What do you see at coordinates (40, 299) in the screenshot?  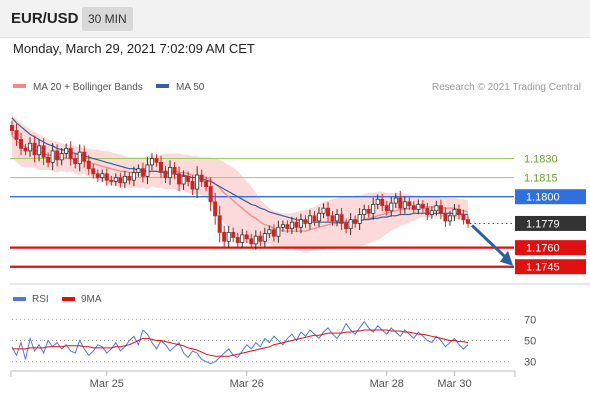 I see `rsi-legend-label: RSI` at bounding box center [40, 299].